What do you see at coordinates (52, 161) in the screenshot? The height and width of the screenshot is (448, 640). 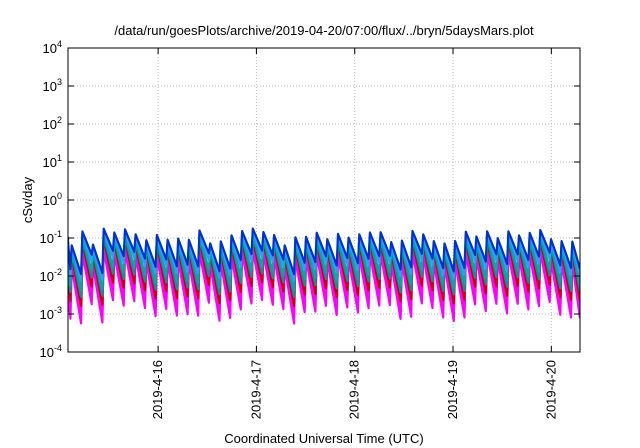 I see `y-tick-label: 10¹` at bounding box center [52, 161].